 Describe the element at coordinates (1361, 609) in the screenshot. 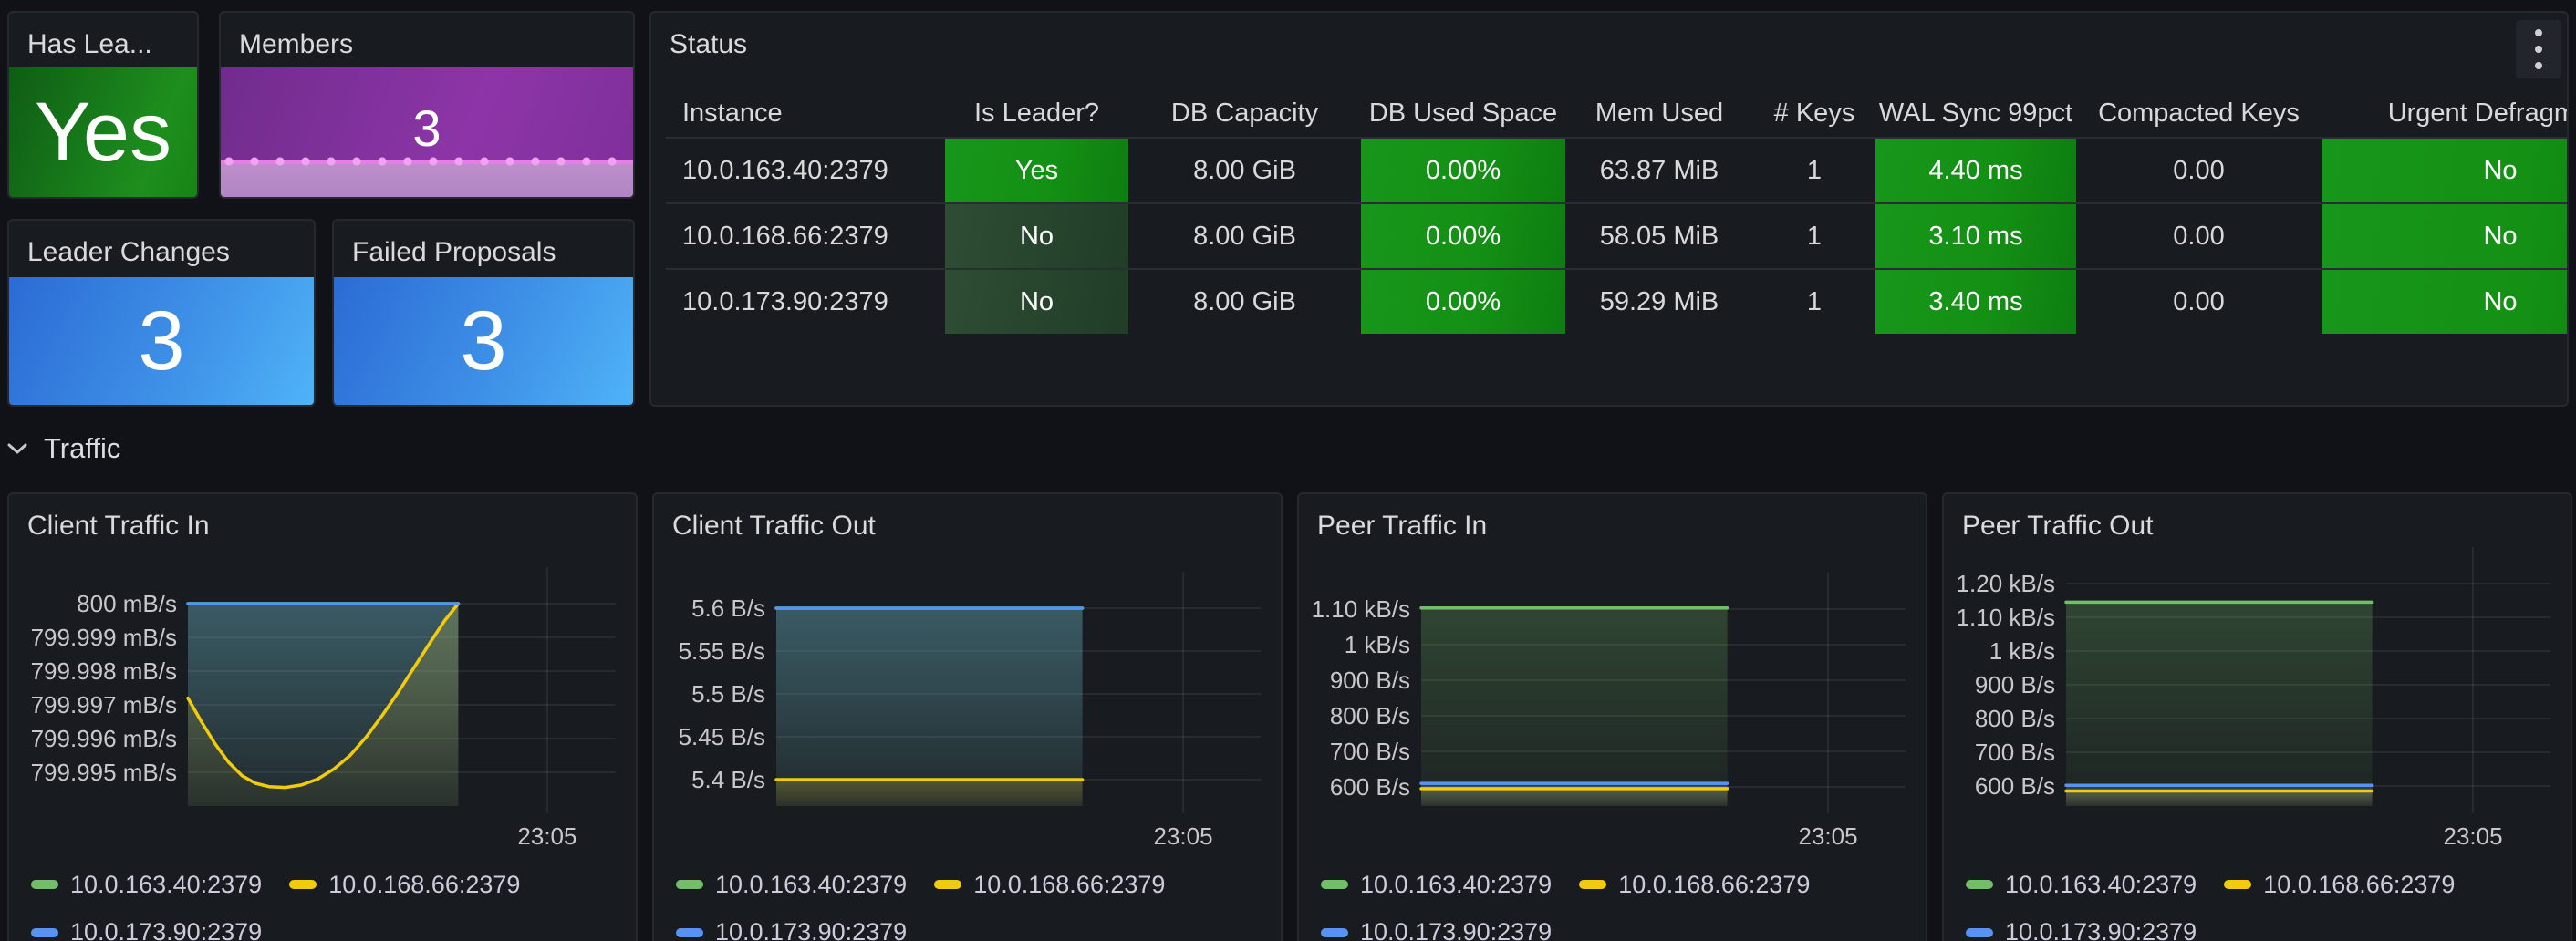

I see `svg-text: 1.10 kB/s` at that location.